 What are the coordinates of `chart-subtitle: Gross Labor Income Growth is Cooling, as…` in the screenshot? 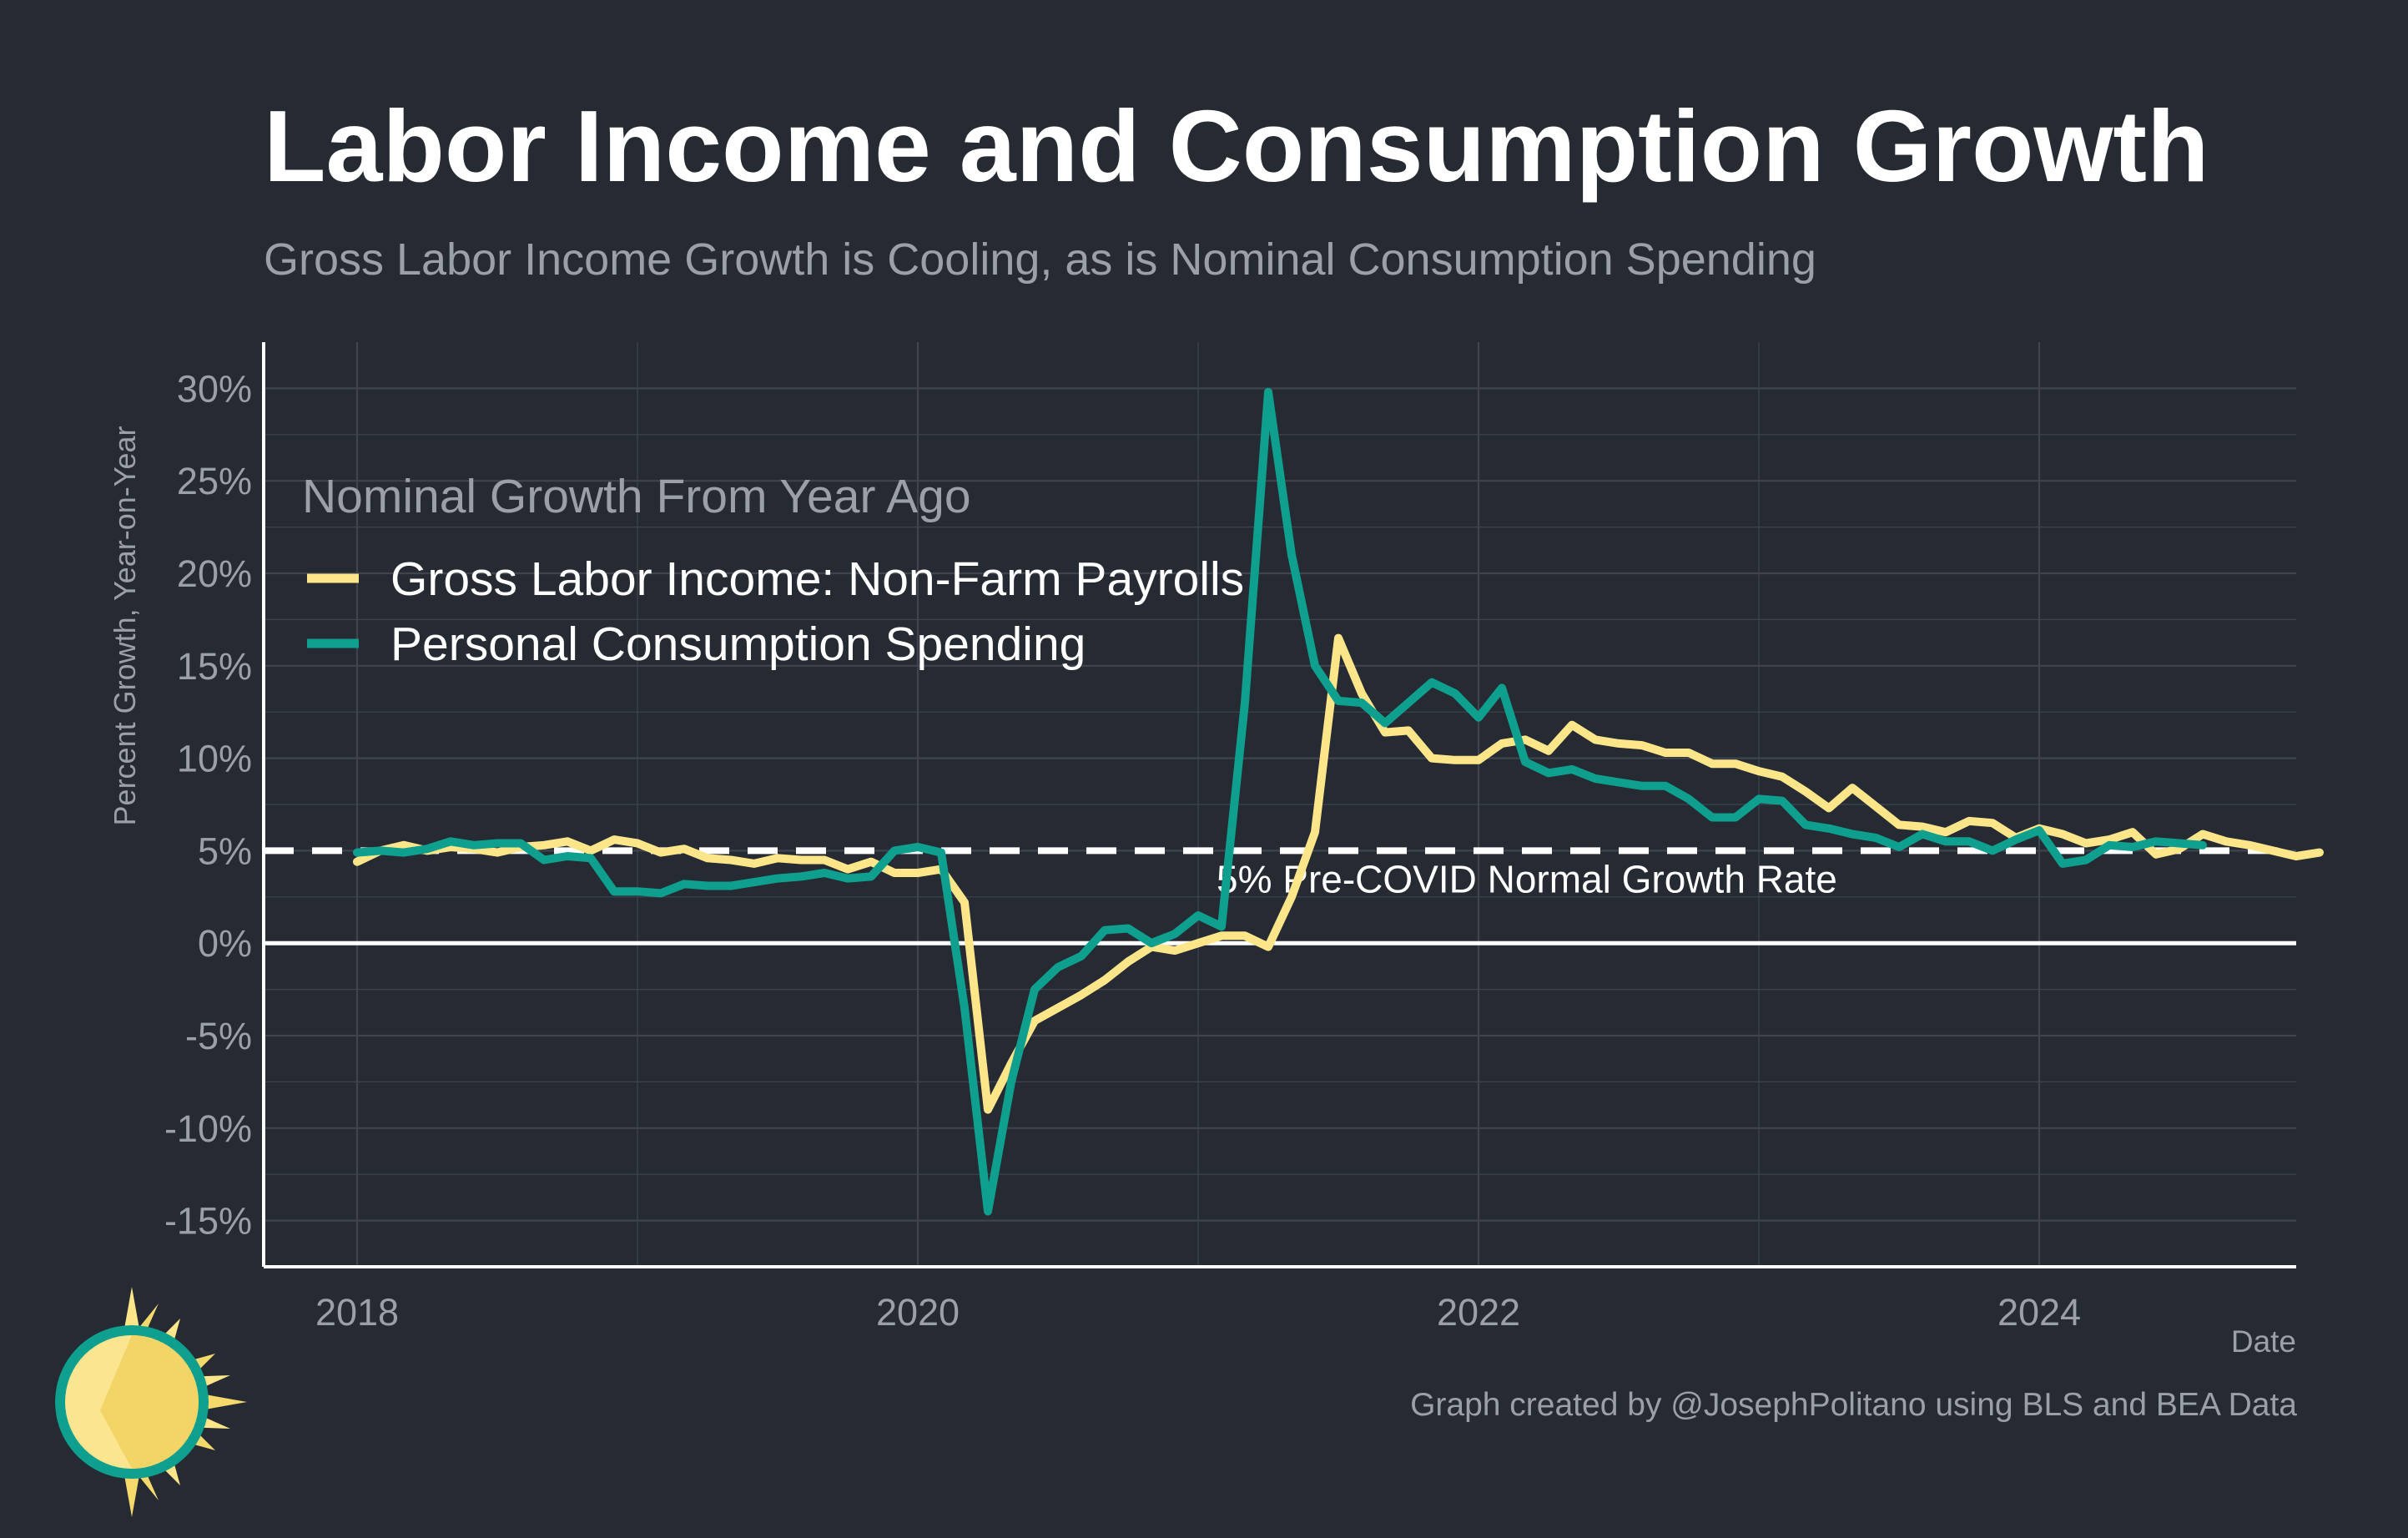 It's located at (1040, 259).